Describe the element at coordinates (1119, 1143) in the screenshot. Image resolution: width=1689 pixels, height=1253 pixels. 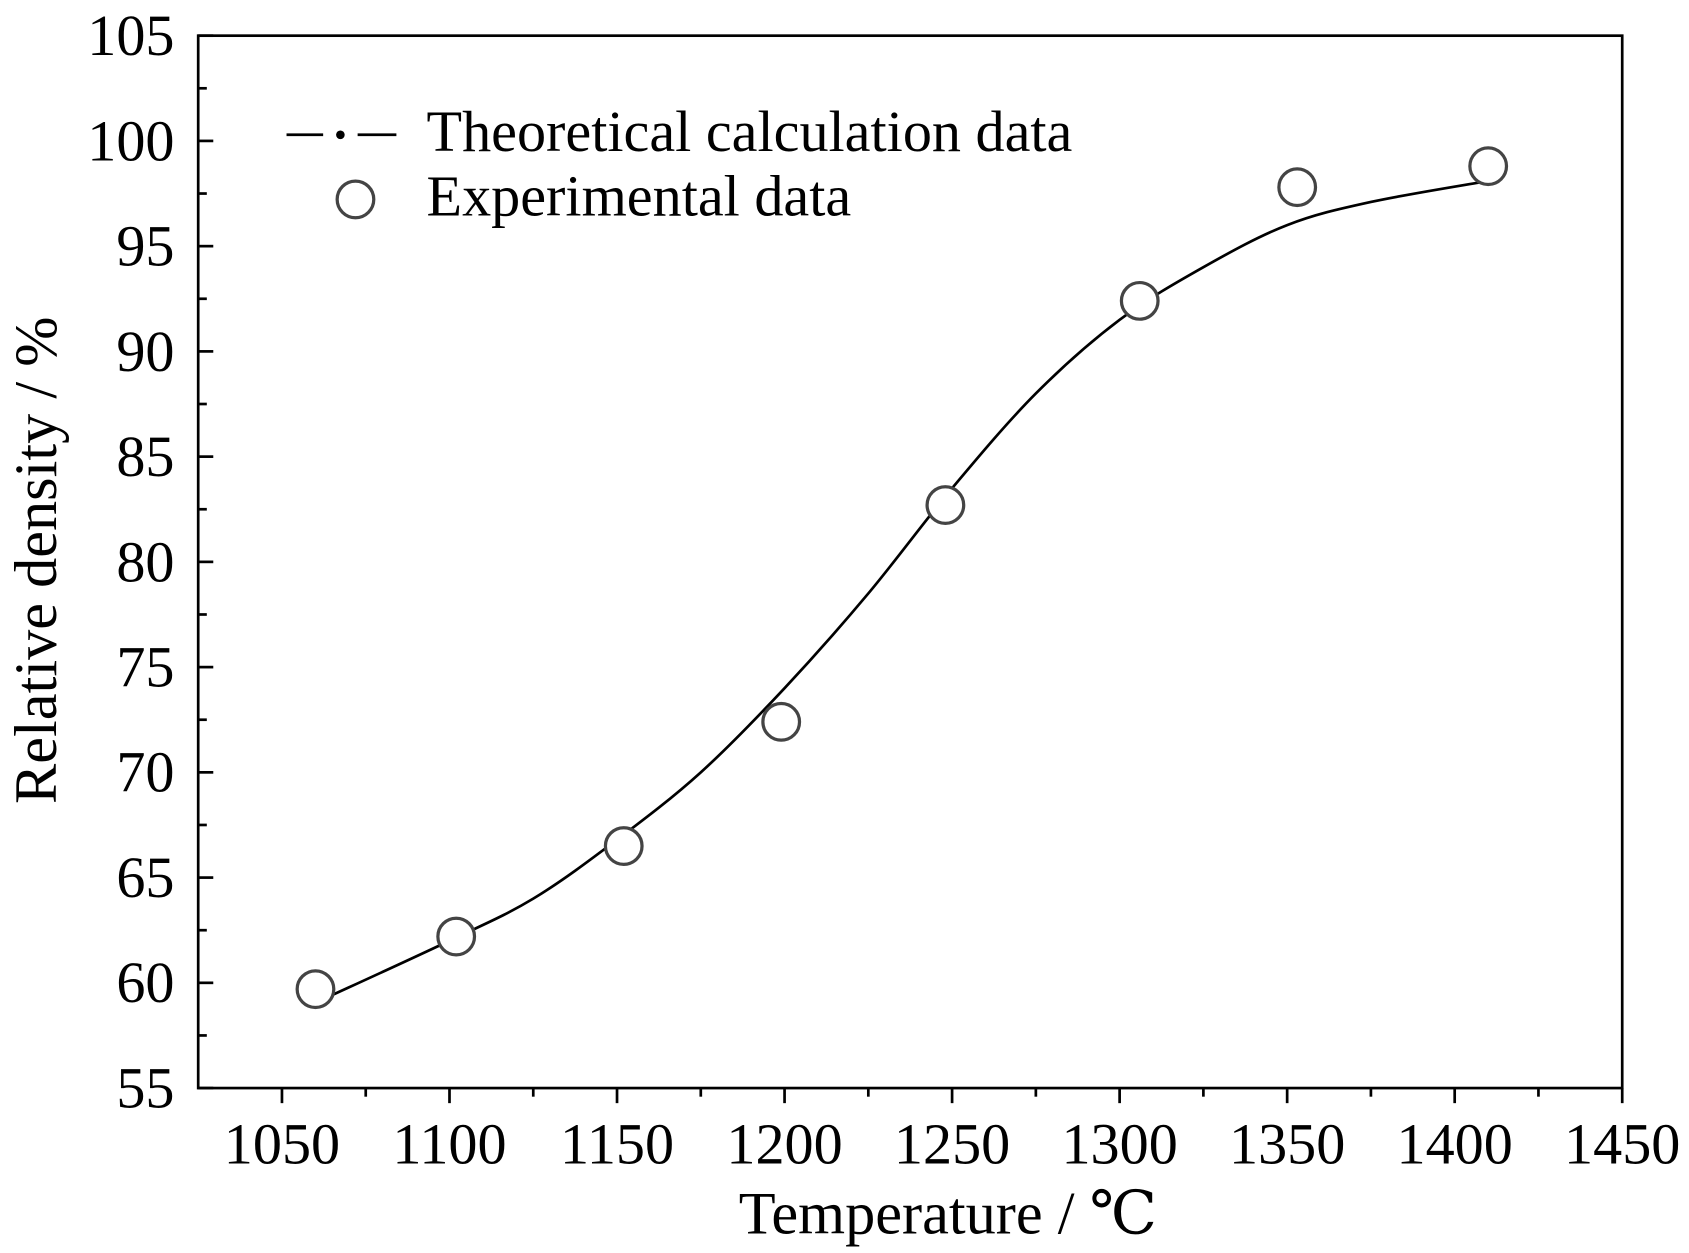
I see `x-tick-label: 1300` at that location.